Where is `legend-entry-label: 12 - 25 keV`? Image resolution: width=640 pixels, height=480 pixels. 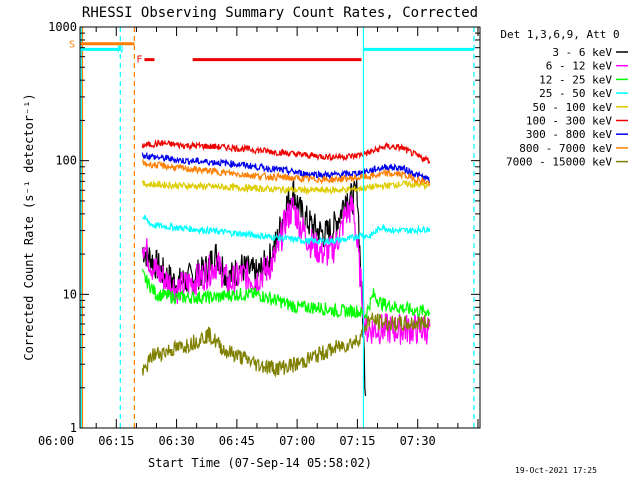
legend-entry-label: 12 - 25 keV is located at coordinates (575, 79).